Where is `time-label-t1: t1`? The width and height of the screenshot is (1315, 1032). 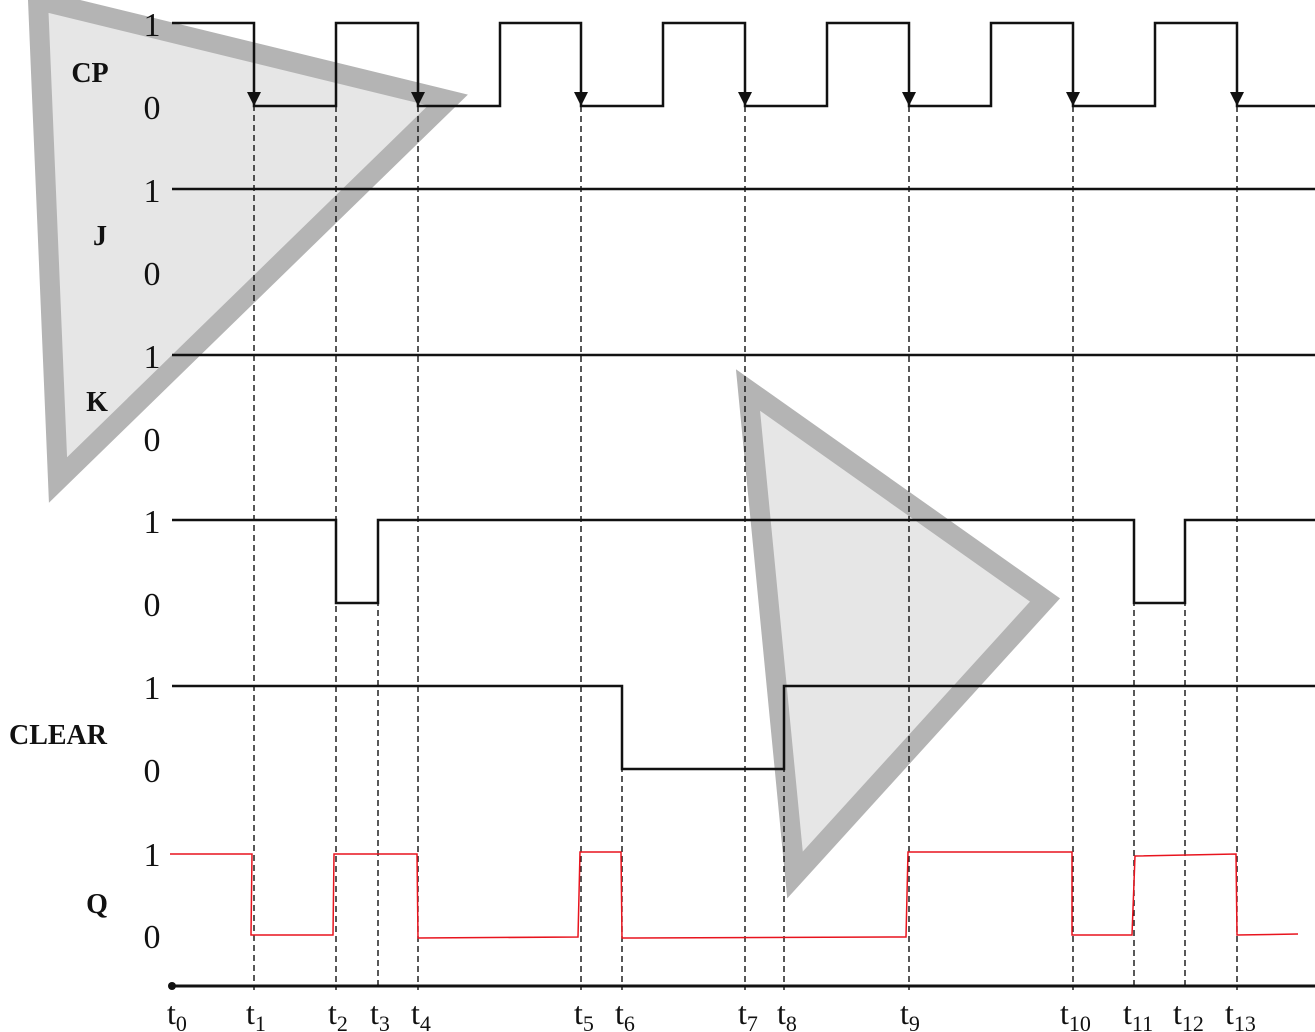
time-label-t1: t1 is located at coordinates (256, 1013).